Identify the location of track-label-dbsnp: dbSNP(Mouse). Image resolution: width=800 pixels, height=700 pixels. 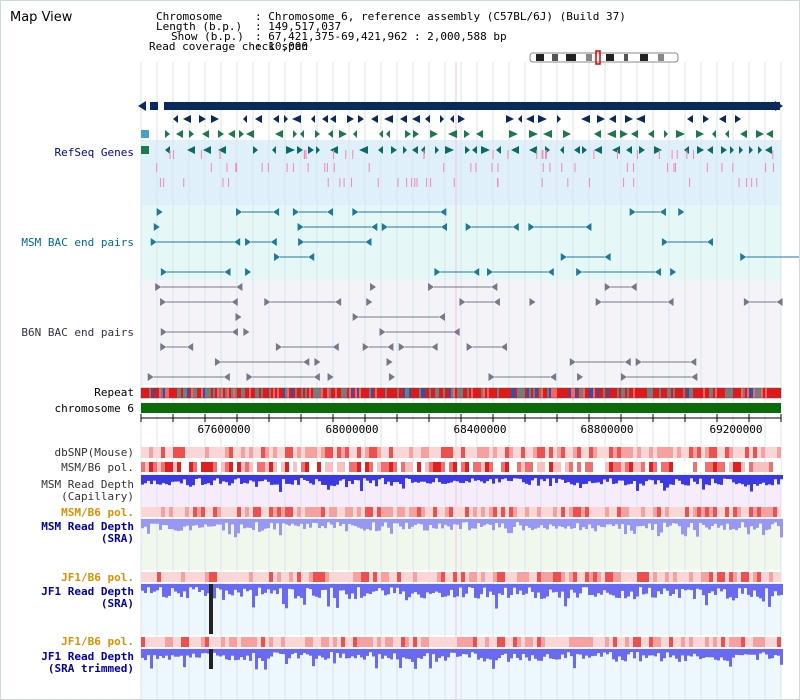
(94, 452).